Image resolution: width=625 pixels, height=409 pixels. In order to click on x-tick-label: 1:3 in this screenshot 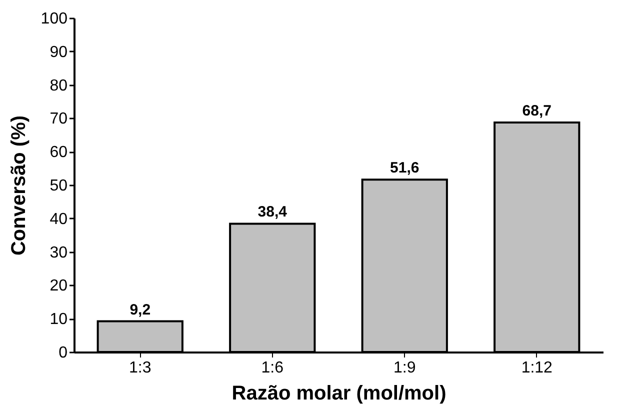, I will do `click(140, 368)`.